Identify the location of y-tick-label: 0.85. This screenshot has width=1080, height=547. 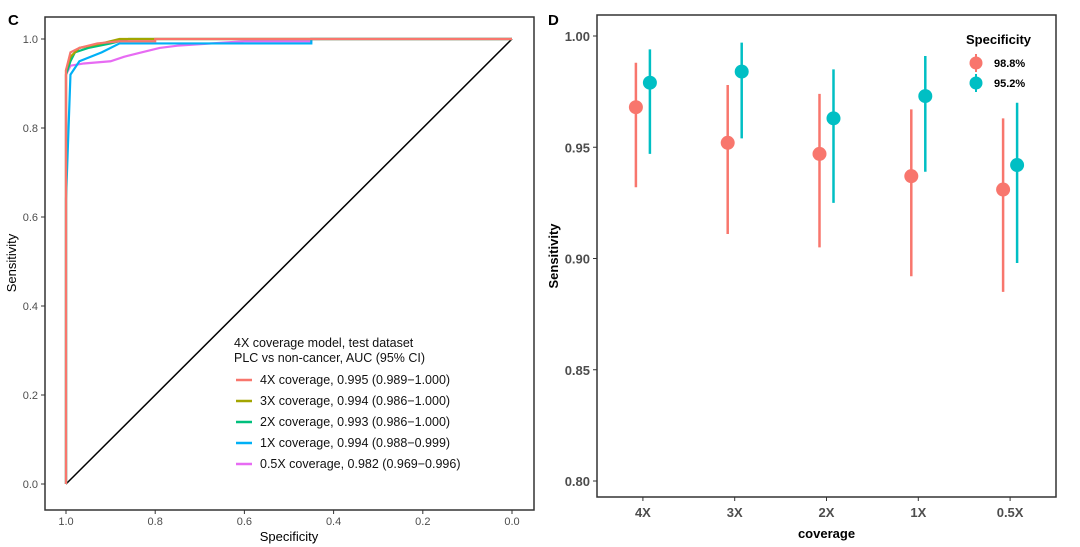
(577, 370).